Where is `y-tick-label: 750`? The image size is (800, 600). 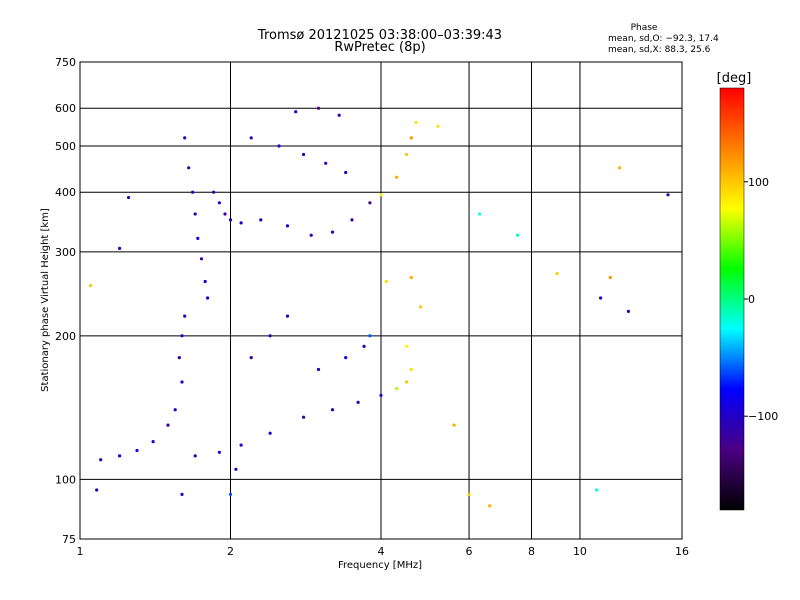 y-tick-label: 750 is located at coordinates (65, 62).